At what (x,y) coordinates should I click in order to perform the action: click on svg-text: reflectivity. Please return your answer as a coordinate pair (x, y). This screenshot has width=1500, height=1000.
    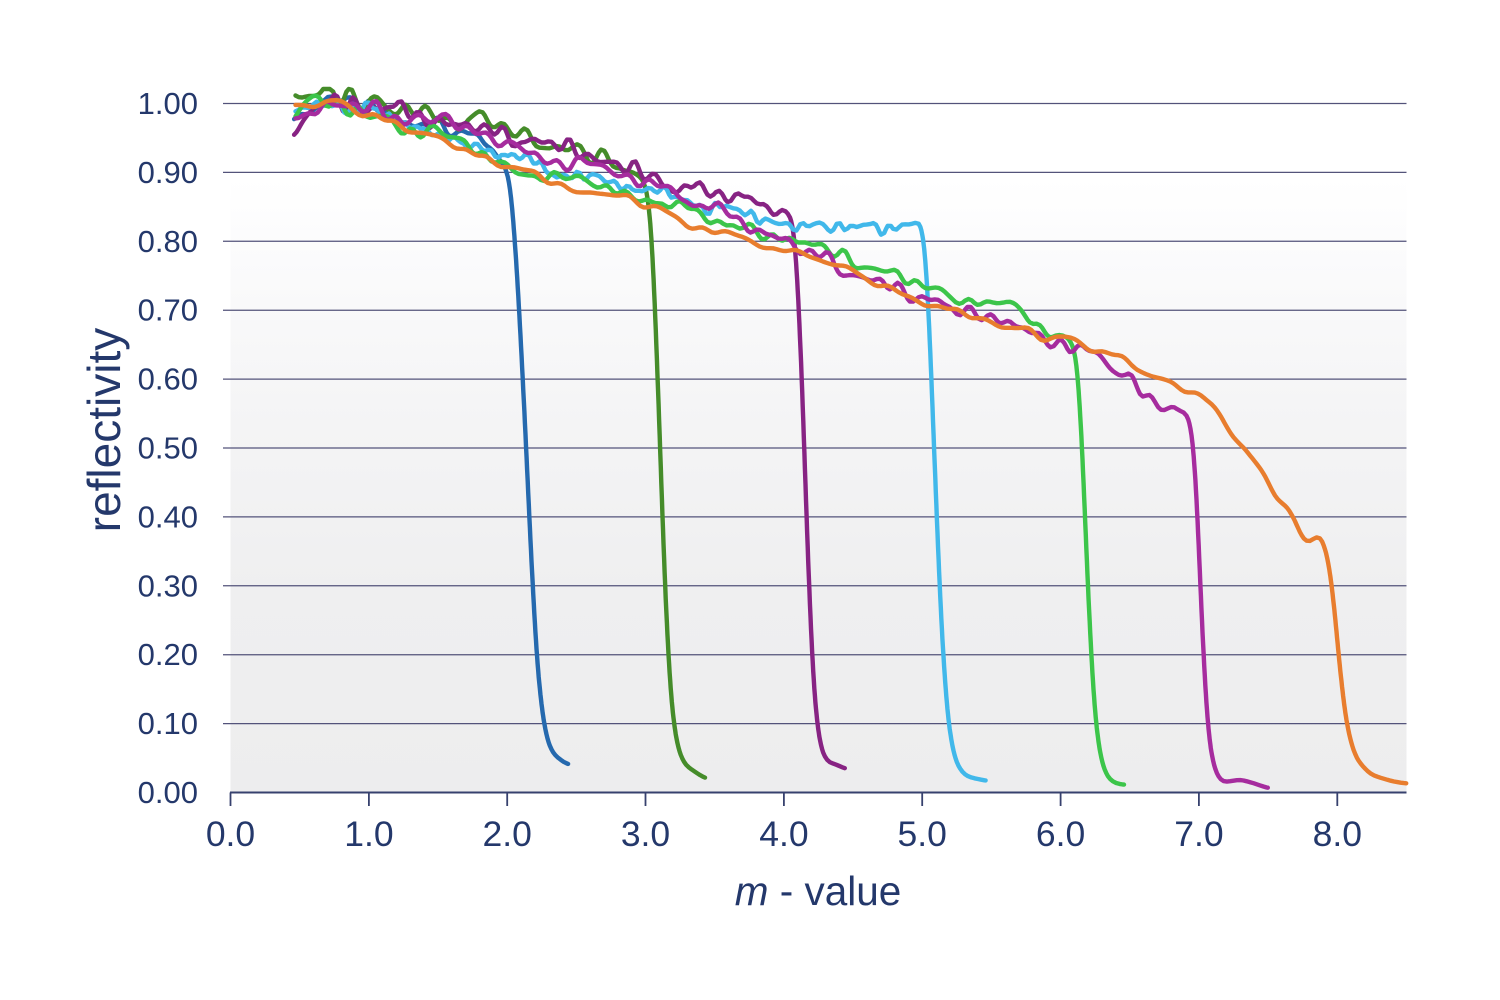
    Looking at the image, I should click on (104, 430).